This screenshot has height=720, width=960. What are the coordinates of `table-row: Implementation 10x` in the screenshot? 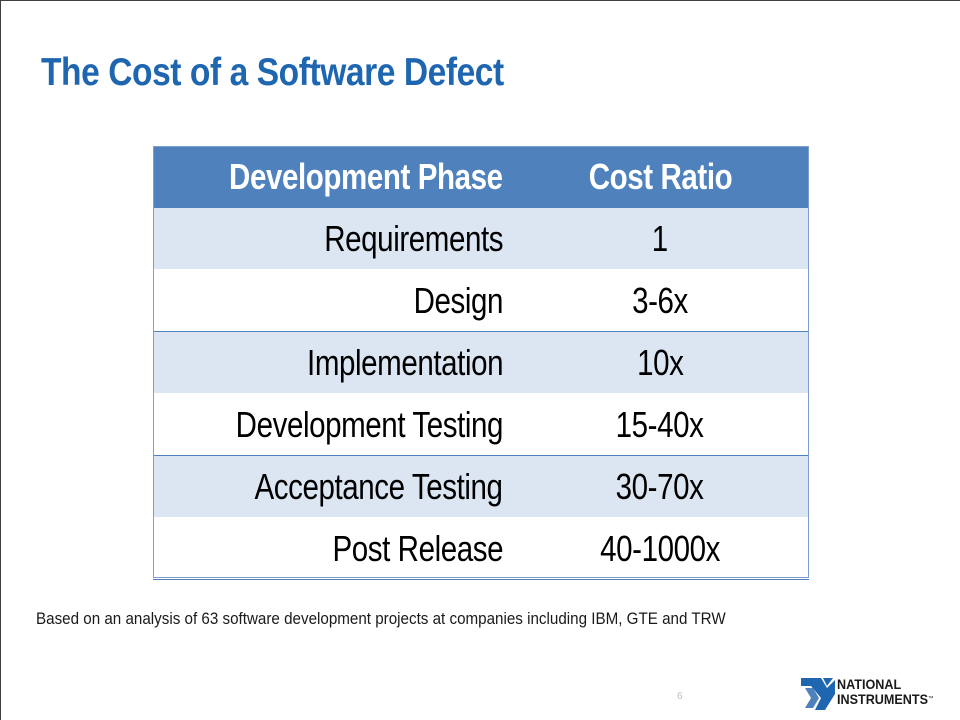 It's located at (481, 362).